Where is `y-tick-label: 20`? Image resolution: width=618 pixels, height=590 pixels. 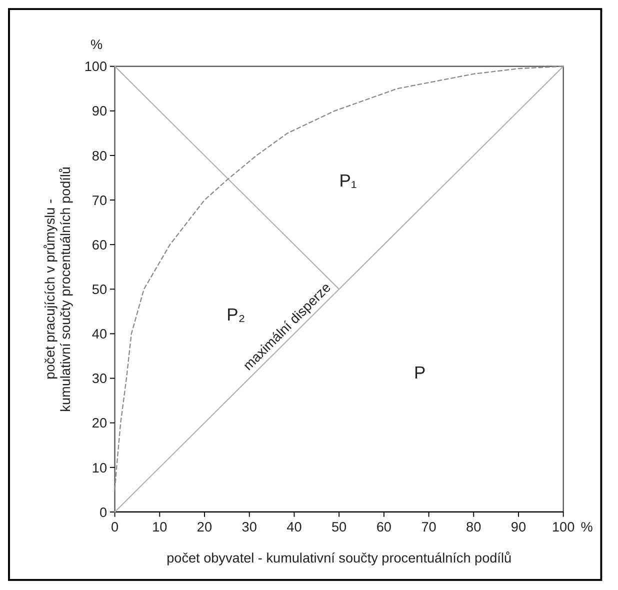
y-tick-label: 20 is located at coordinates (100, 423).